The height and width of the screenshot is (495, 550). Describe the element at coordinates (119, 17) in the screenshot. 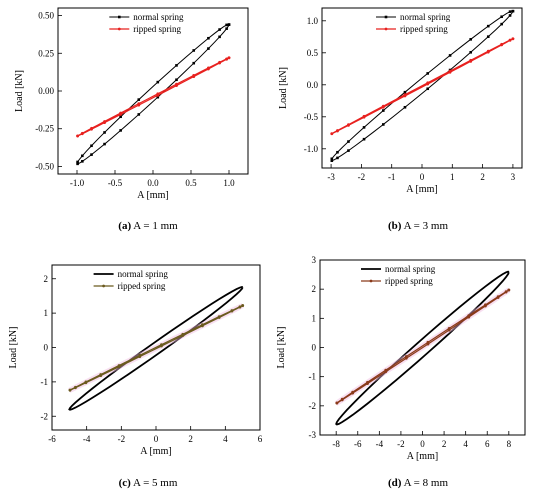

I see `legend-marker-normal-spring-a` at that location.